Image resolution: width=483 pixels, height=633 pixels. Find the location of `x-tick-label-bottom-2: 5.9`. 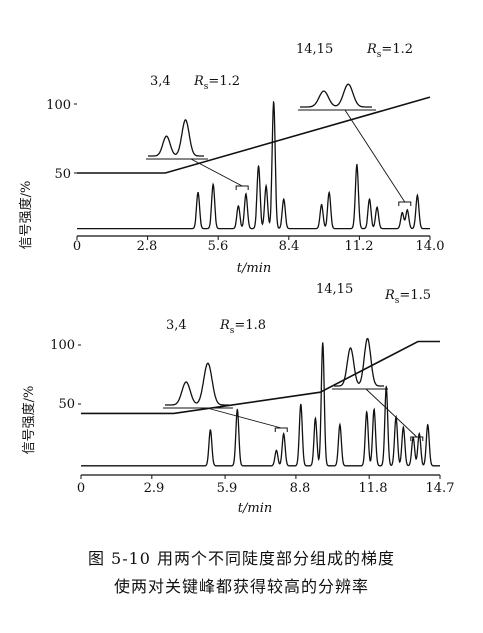

x-tick-label-bottom-2: 5.9 is located at coordinates (227, 488).